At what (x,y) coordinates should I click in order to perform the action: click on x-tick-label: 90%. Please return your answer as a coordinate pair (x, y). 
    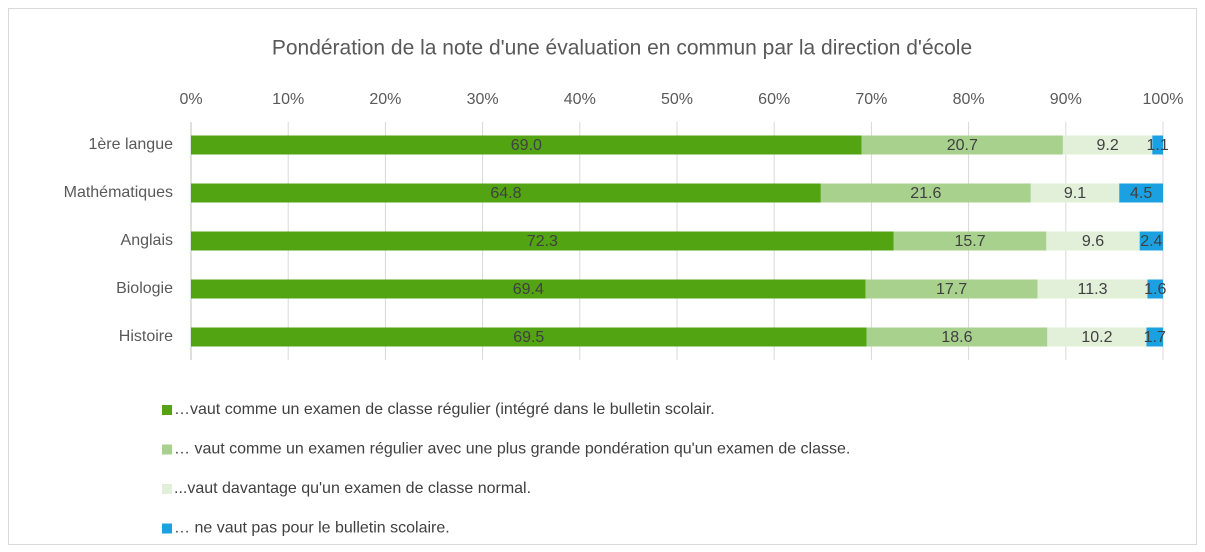
    Looking at the image, I should click on (1066, 99).